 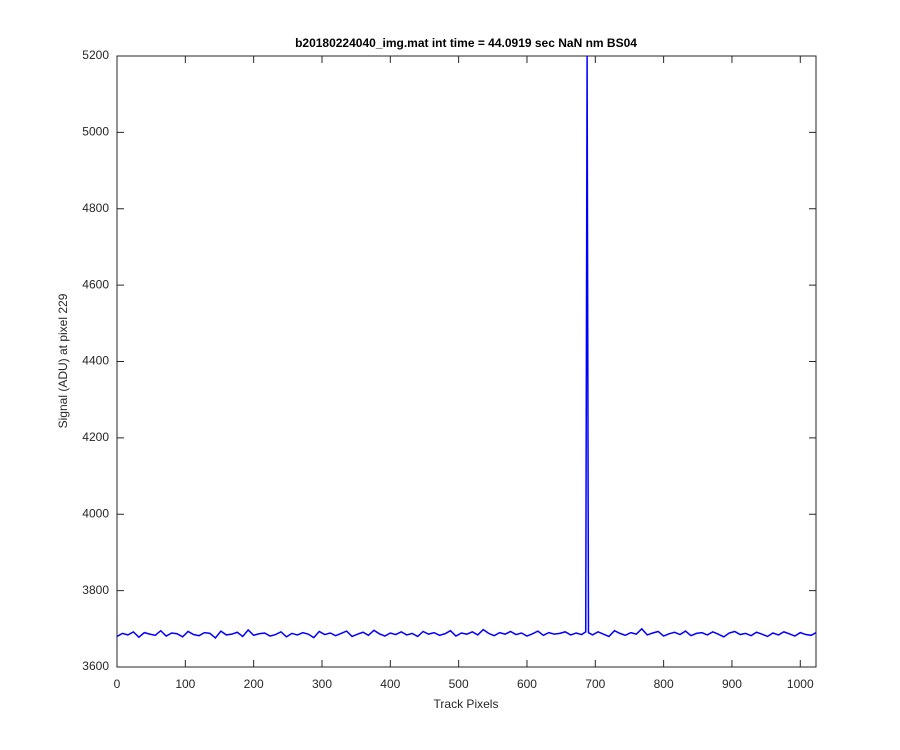 What do you see at coordinates (527, 684) in the screenshot?
I see `x-tick-label: 600` at bounding box center [527, 684].